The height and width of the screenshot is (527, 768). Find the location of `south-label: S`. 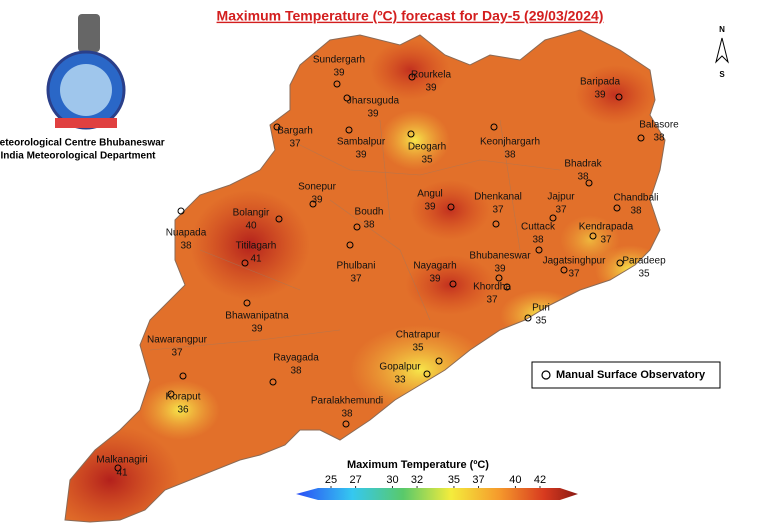

south-label: S is located at coordinates (722, 74).